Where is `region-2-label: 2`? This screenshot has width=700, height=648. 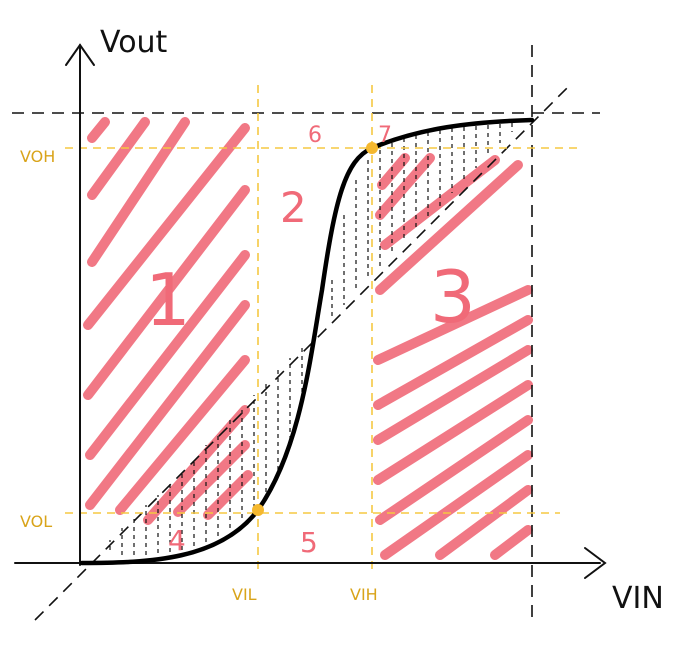 region-2-label: 2 is located at coordinates (293, 207).